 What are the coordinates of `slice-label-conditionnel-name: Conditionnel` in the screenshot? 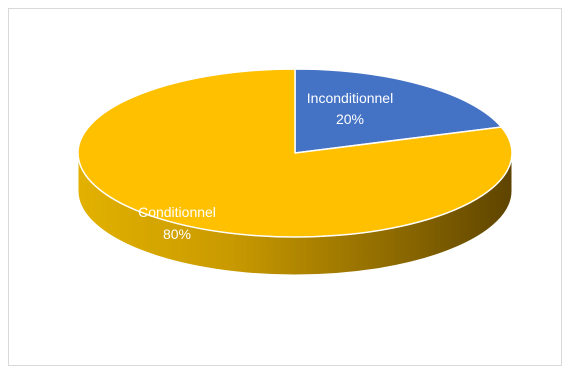 It's located at (177, 212).